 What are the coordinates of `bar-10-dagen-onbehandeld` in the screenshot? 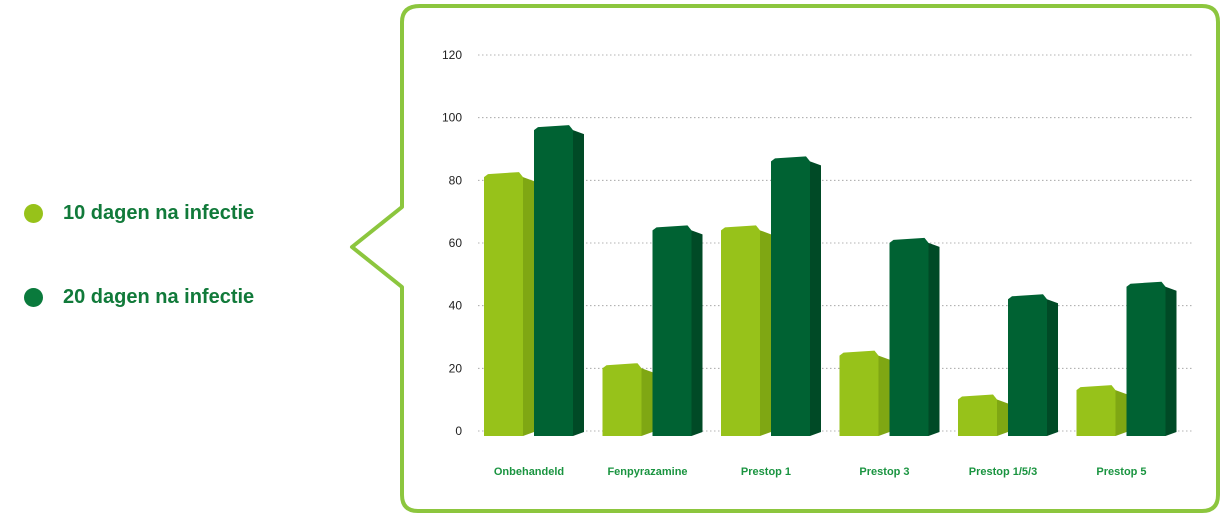 It's located at (509, 304).